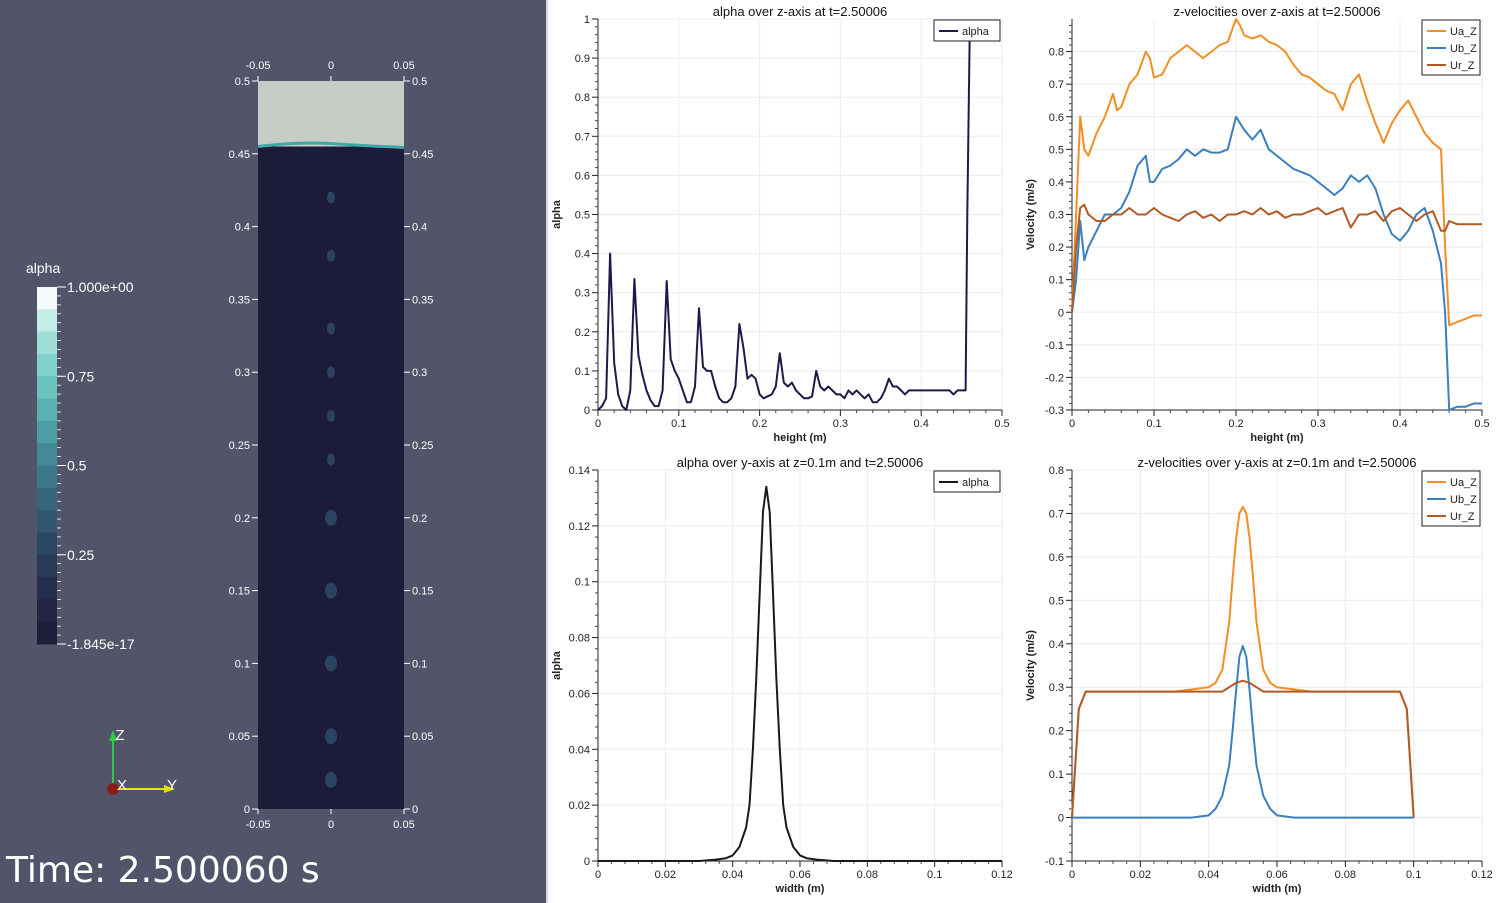 This screenshot has width=1502, height=903. What do you see at coordinates (1462, 66) in the screenshot?
I see `legend-label: Ur_Z` at bounding box center [1462, 66].